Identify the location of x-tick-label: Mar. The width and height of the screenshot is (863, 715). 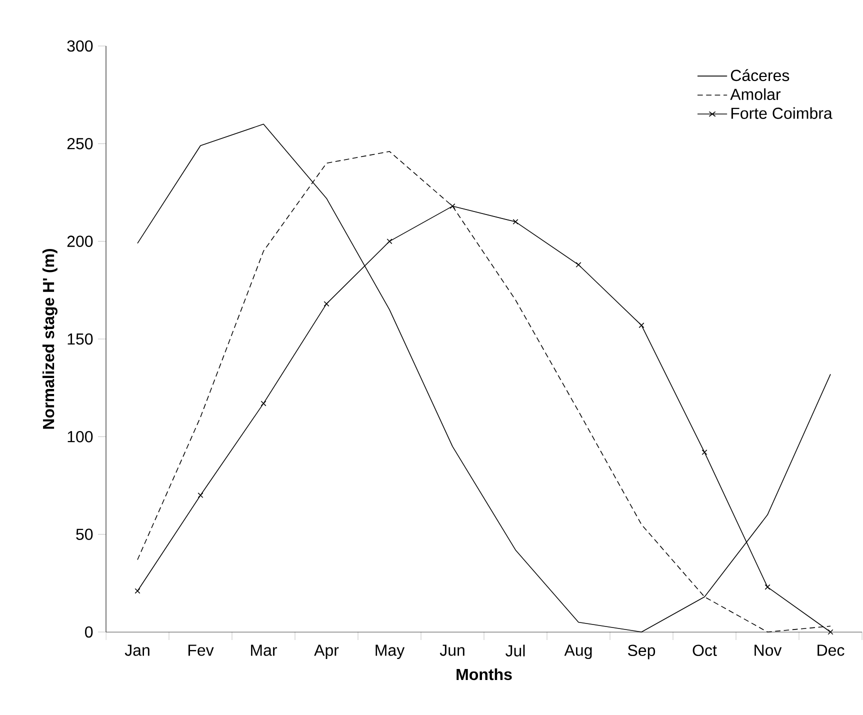
(264, 650).